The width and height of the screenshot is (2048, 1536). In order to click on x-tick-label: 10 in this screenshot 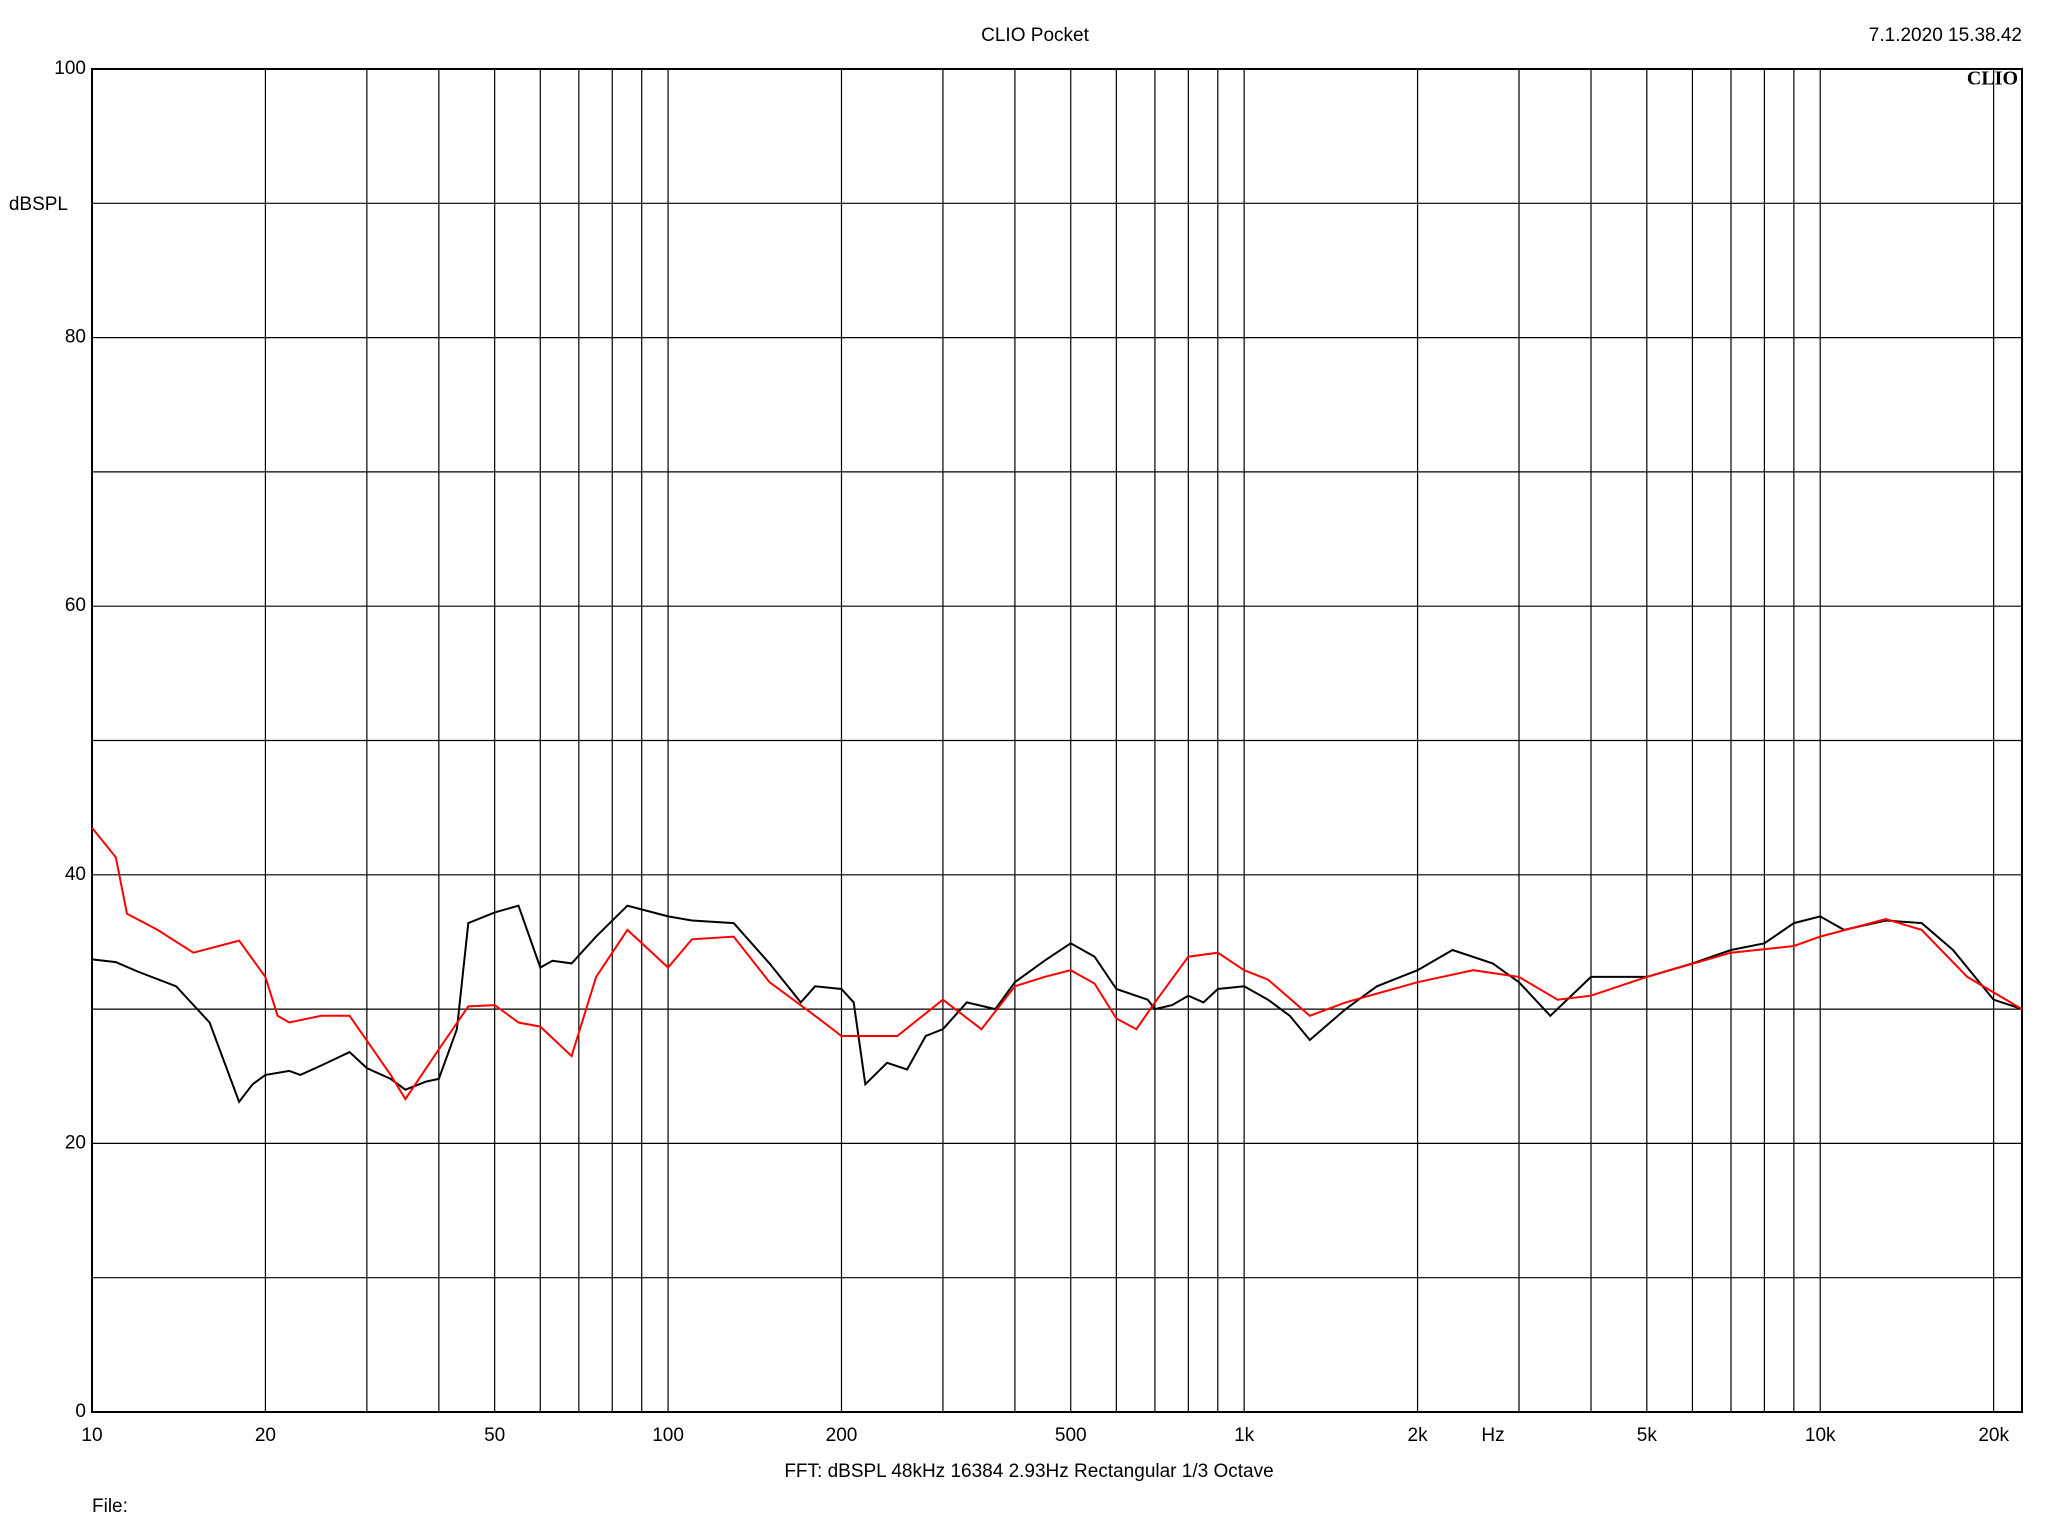, I will do `click(91, 1435)`.